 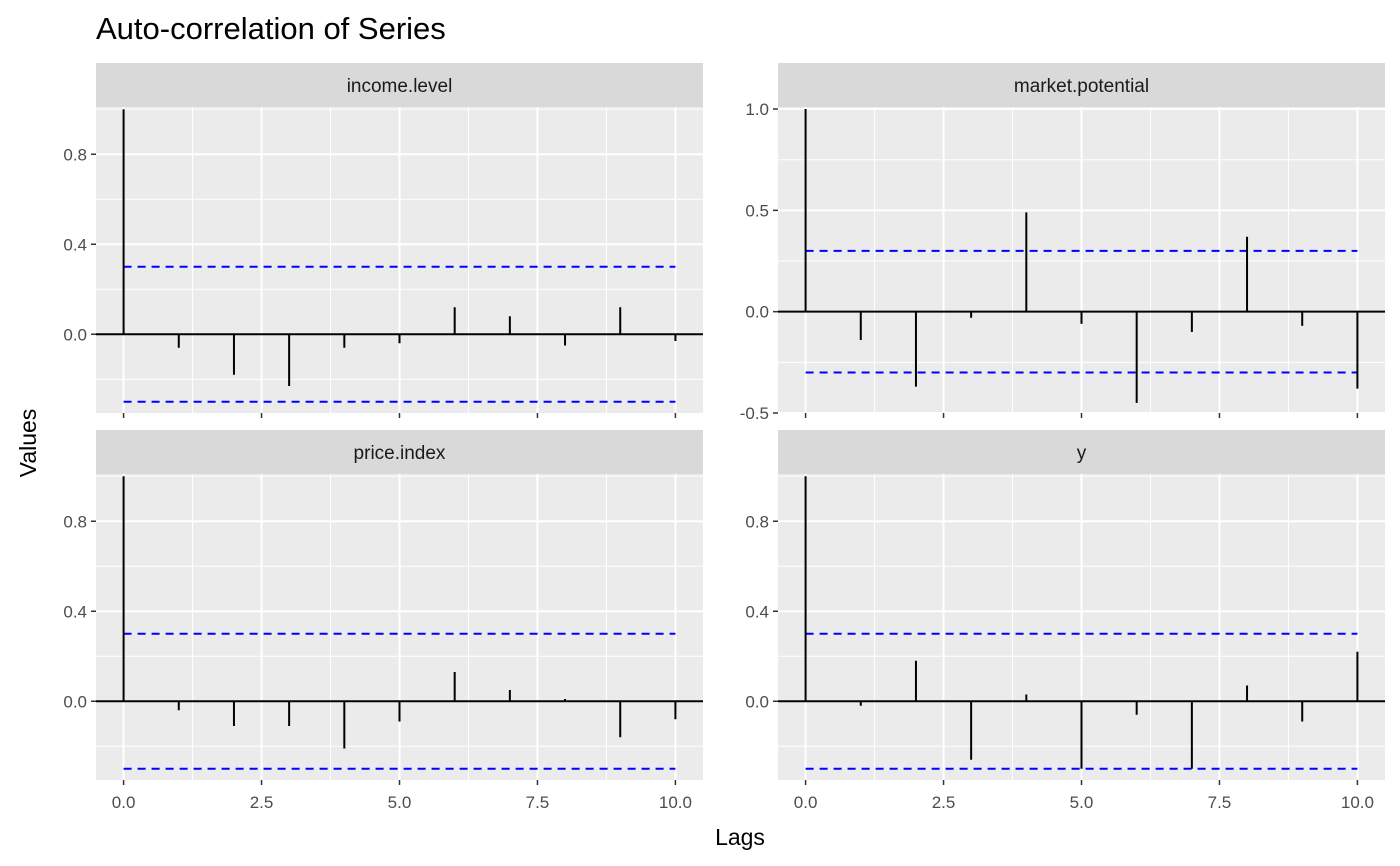 I want to click on facet-strip-label: income.level, so click(x=400, y=86).